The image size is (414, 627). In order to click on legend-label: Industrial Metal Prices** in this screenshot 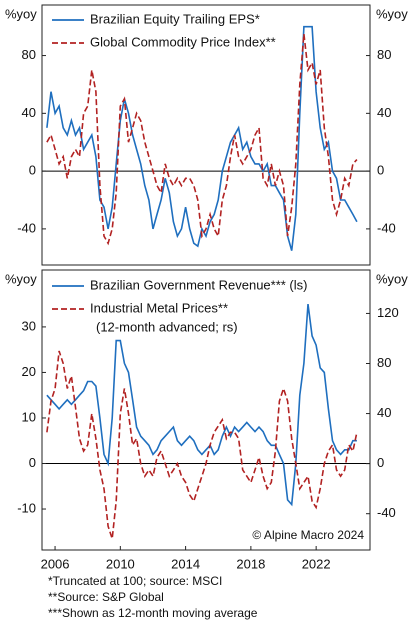, I will do `click(159, 307)`.